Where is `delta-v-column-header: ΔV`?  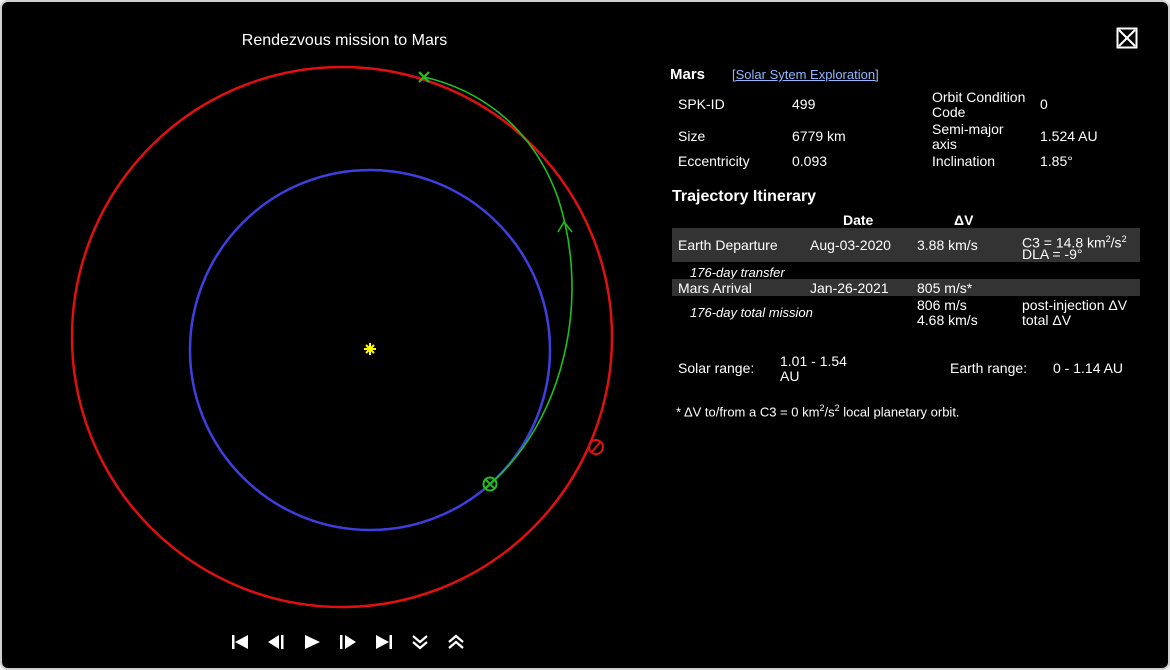 delta-v-column-header: ΔV is located at coordinates (964, 220).